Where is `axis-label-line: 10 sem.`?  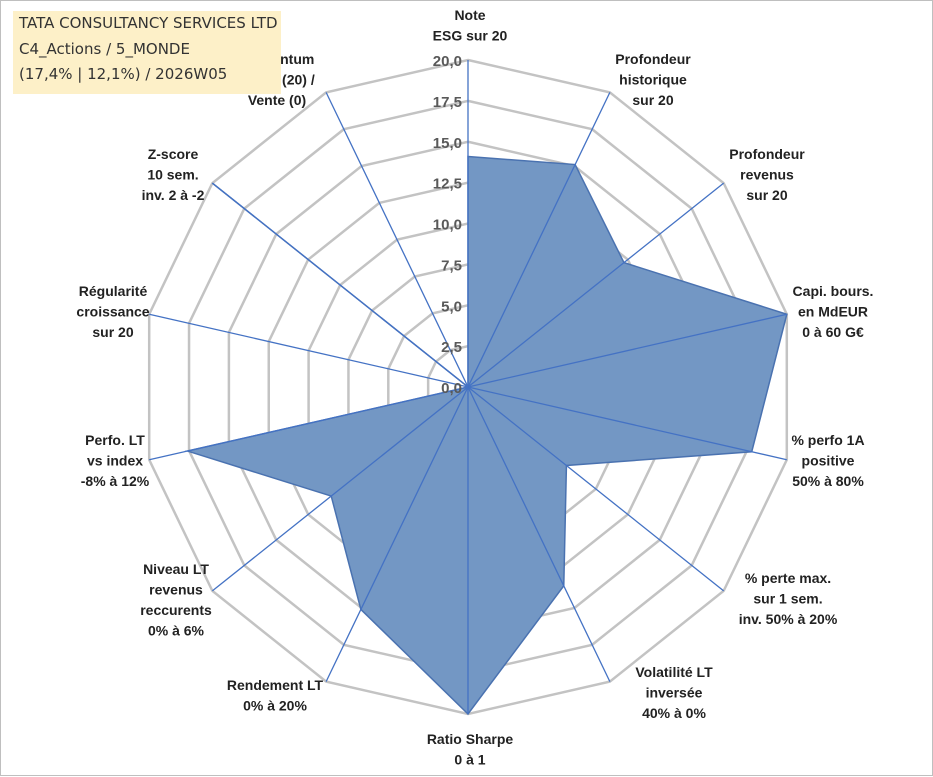
axis-label-line: 10 sem. is located at coordinates (172, 175).